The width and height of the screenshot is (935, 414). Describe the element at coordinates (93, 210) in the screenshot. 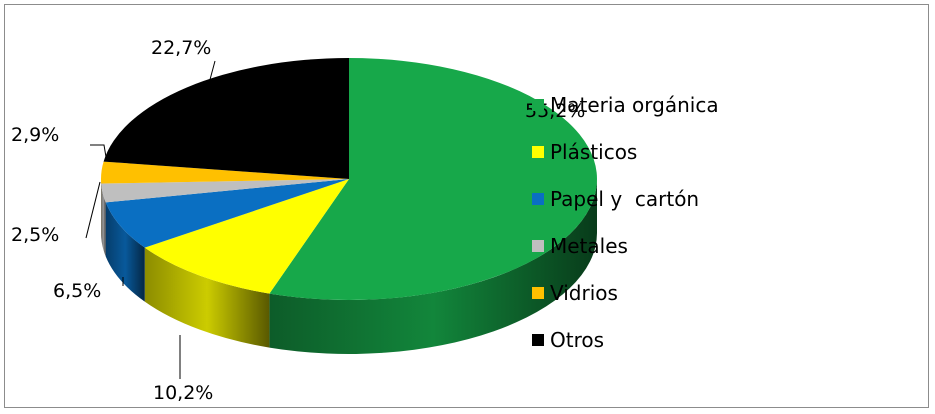

I see `leader-line-metales` at that location.